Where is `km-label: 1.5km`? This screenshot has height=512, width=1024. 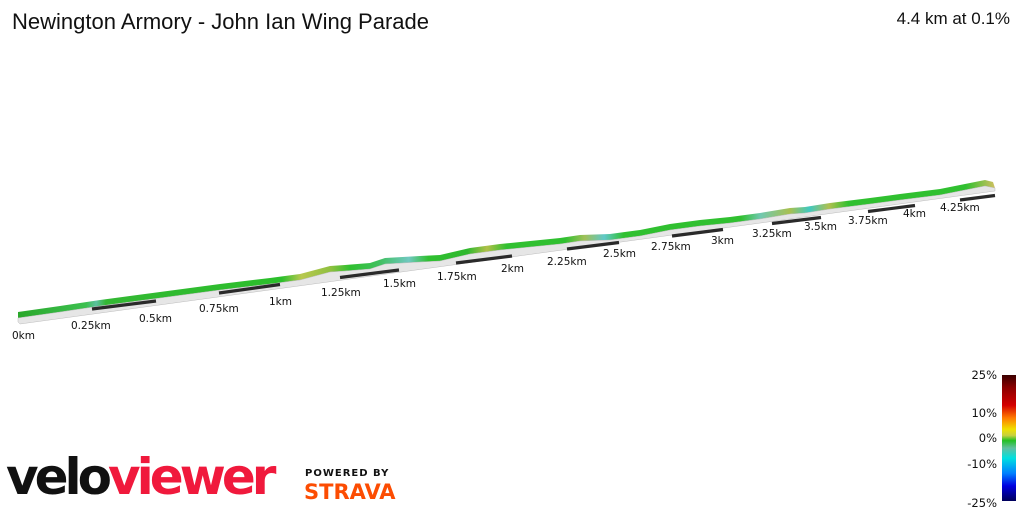 km-label: 1.5km is located at coordinates (399, 284).